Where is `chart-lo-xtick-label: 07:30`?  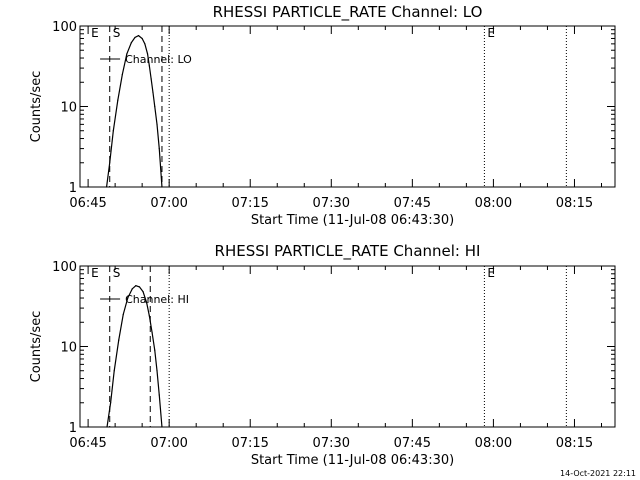 chart-lo-xtick-label: 07:30 is located at coordinates (331, 203).